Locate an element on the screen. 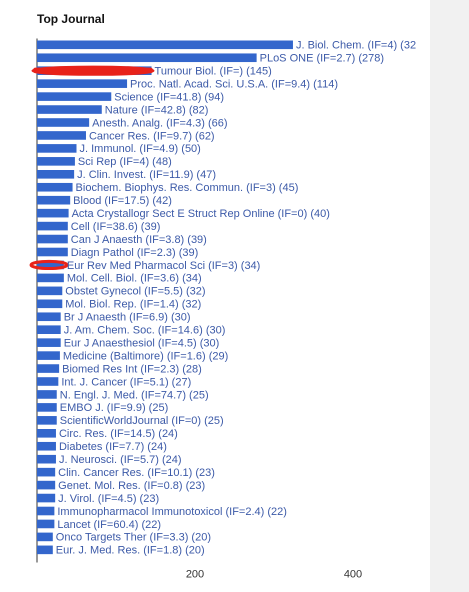  x-tick-label: 200 is located at coordinates (195, 575).